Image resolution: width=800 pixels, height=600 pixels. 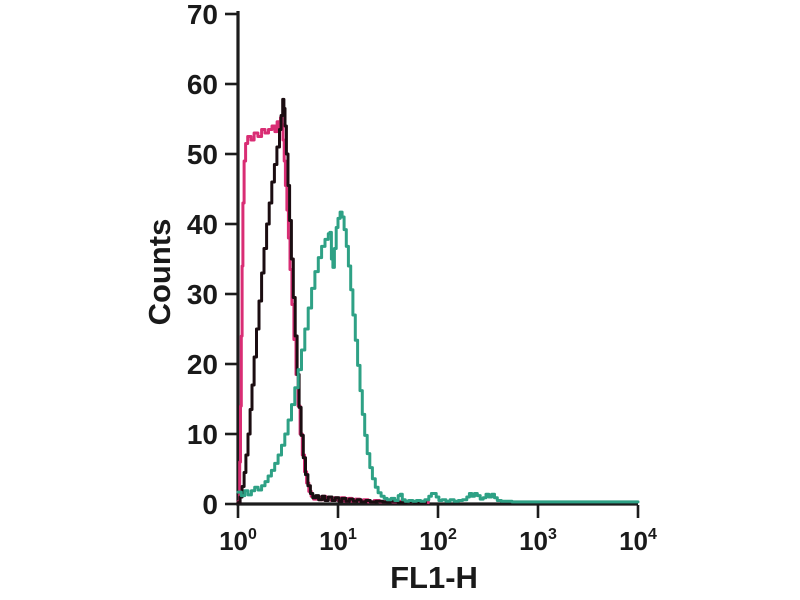 I want to click on y-tick-label: 0, so click(x=210, y=504).